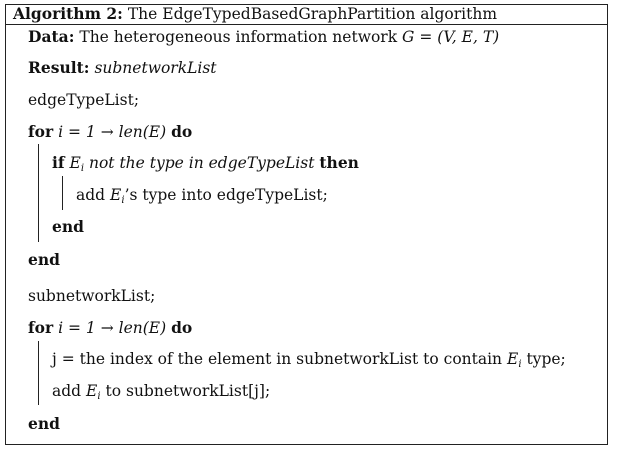  What do you see at coordinates (188, 391) in the screenshot?
I see `statement-2-tail: to subnetworkList[j];` at bounding box center [188, 391].